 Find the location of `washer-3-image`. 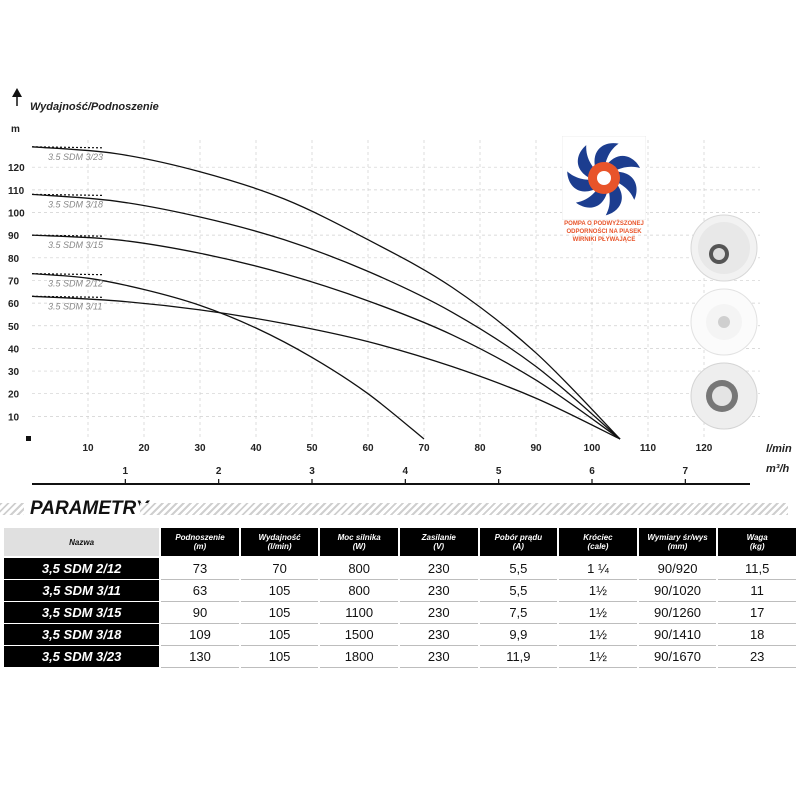

washer-3-image is located at coordinates (724, 396).